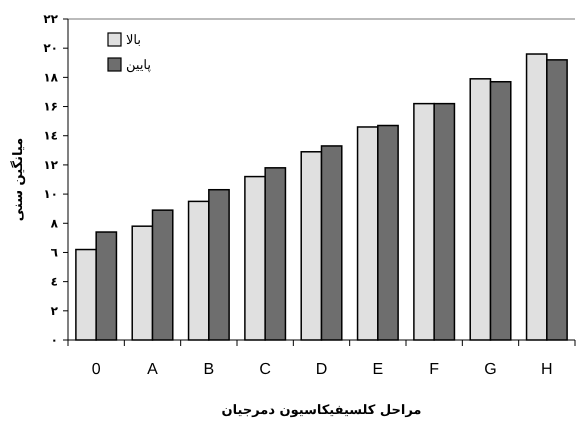 Image resolution: width=579 pixels, height=428 pixels. I want to click on legend-label: بالا, so click(133, 40).